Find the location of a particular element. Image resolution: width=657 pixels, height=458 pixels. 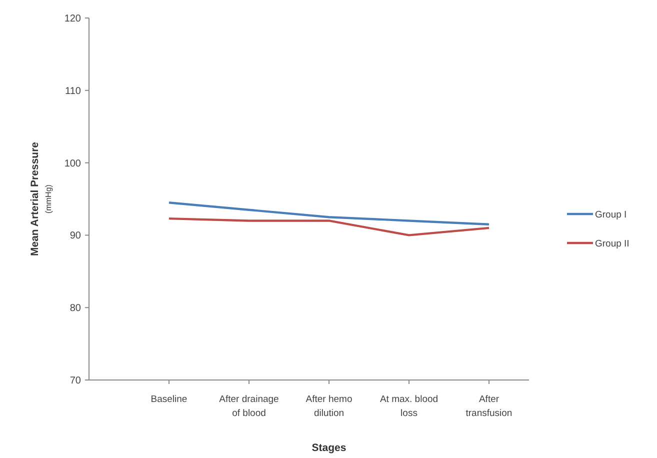

x-tick-label: At max. blood loss is located at coordinates (409, 406).